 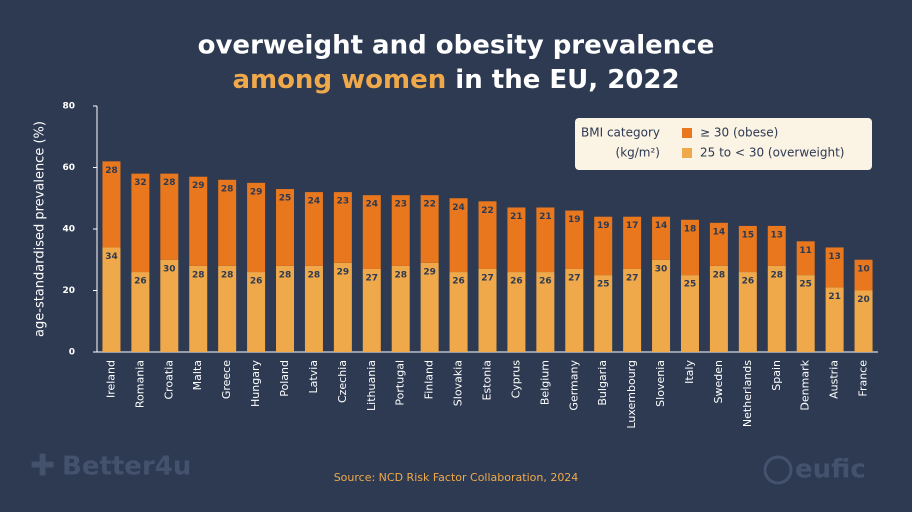 What do you see at coordinates (126, 467) in the screenshot?
I see `logo: Better4u` at bounding box center [126, 467].